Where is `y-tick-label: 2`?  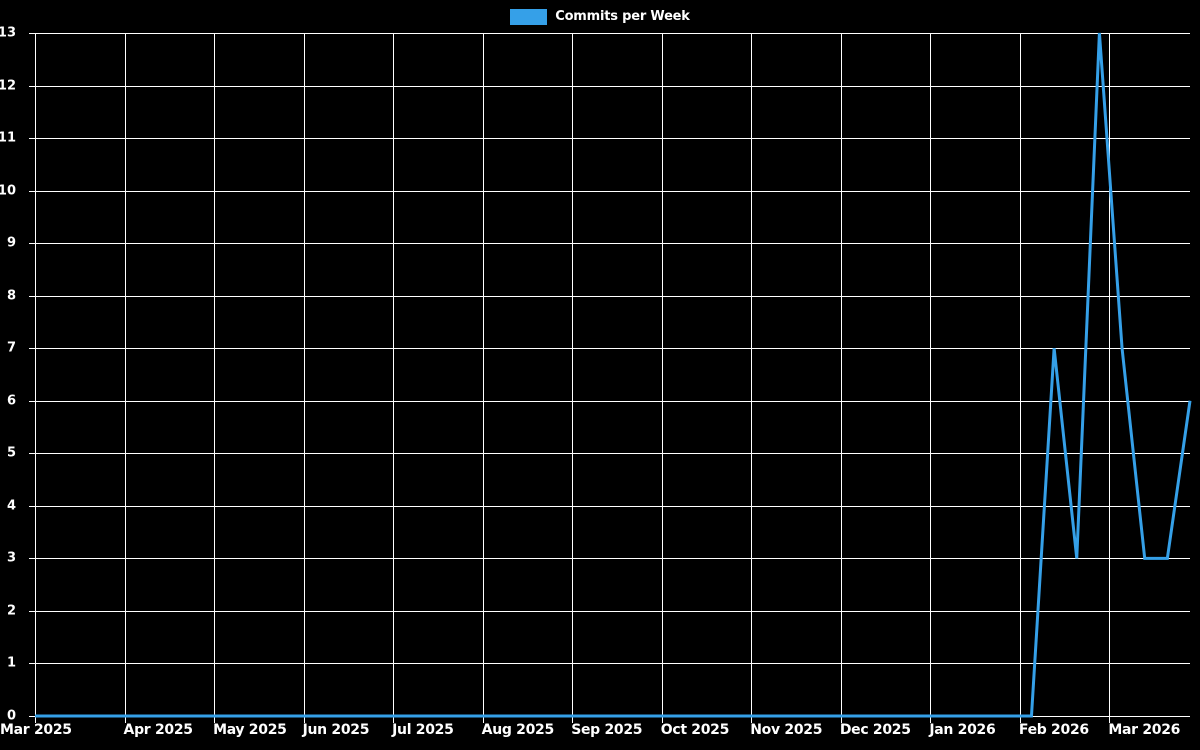
y-tick-label: 2 is located at coordinates (11, 611).